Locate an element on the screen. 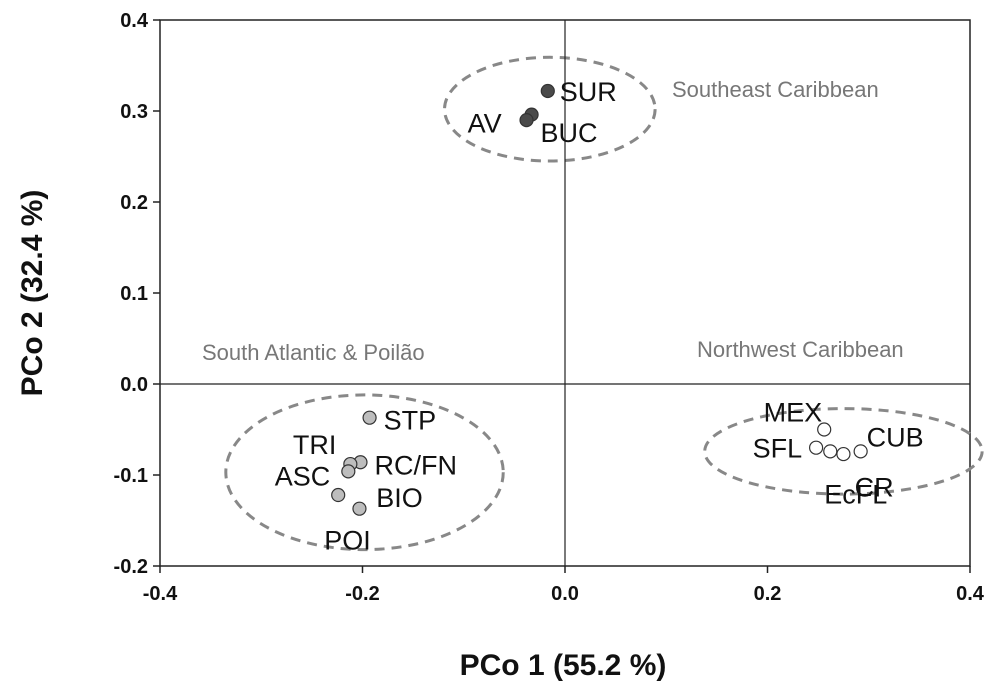  point-label: STP is located at coordinates (410, 421).